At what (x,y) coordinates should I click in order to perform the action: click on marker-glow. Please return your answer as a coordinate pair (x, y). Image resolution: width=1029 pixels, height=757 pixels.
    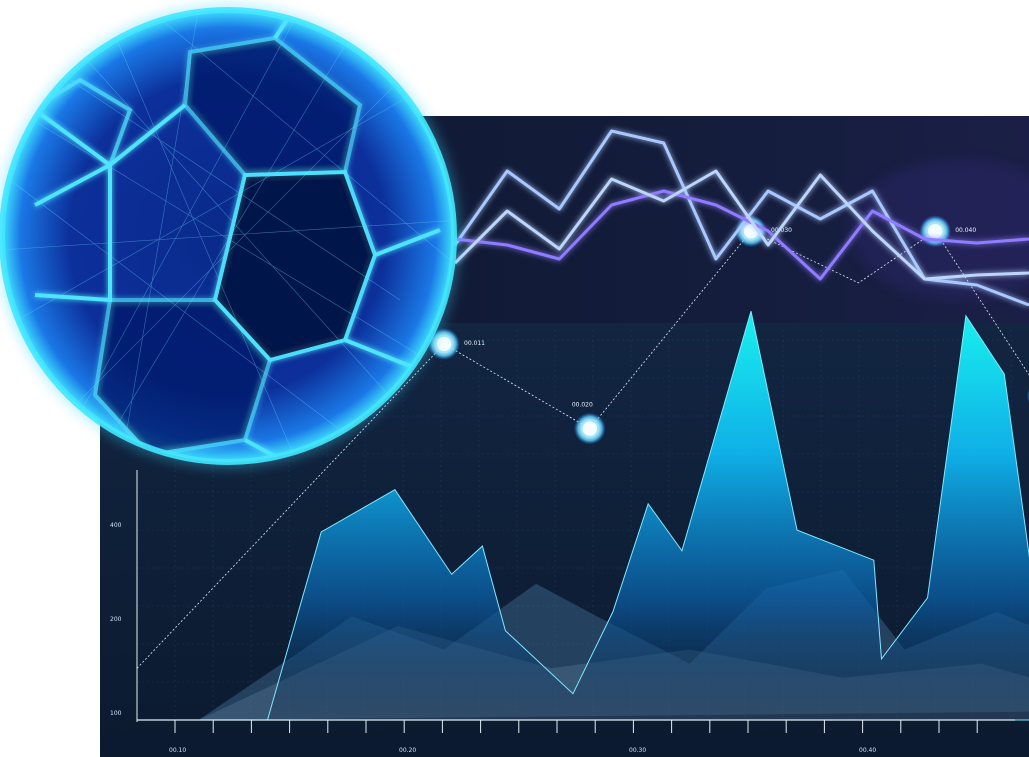
    Looking at the image, I should click on (1027, 396).